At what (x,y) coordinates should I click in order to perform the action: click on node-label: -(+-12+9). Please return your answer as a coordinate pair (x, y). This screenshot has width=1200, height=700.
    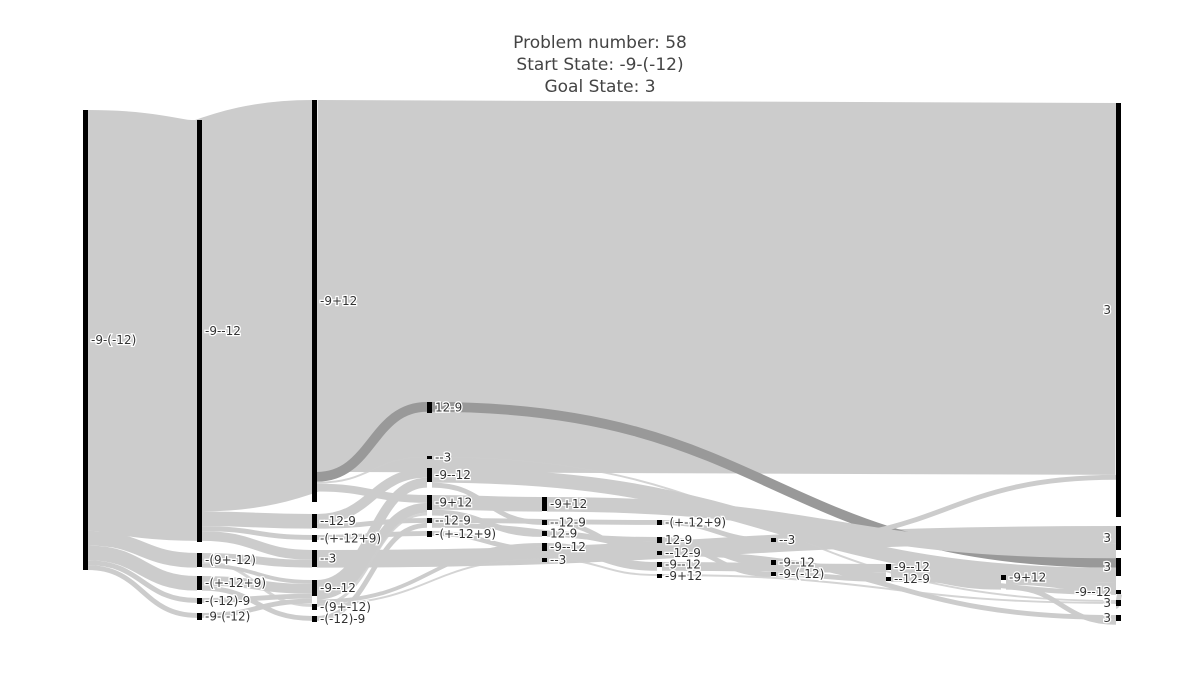
    Looking at the image, I should click on (350, 539).